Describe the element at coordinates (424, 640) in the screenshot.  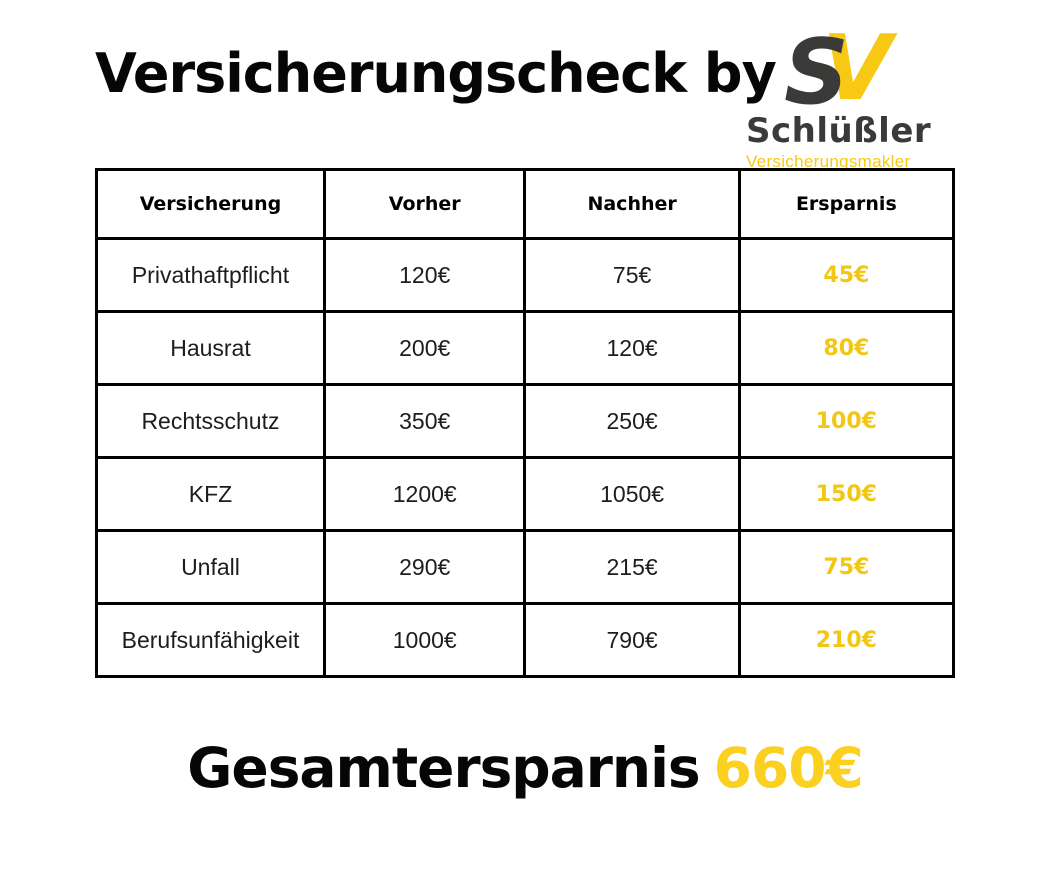
I see `cell-vorher: 1000€` at that location.